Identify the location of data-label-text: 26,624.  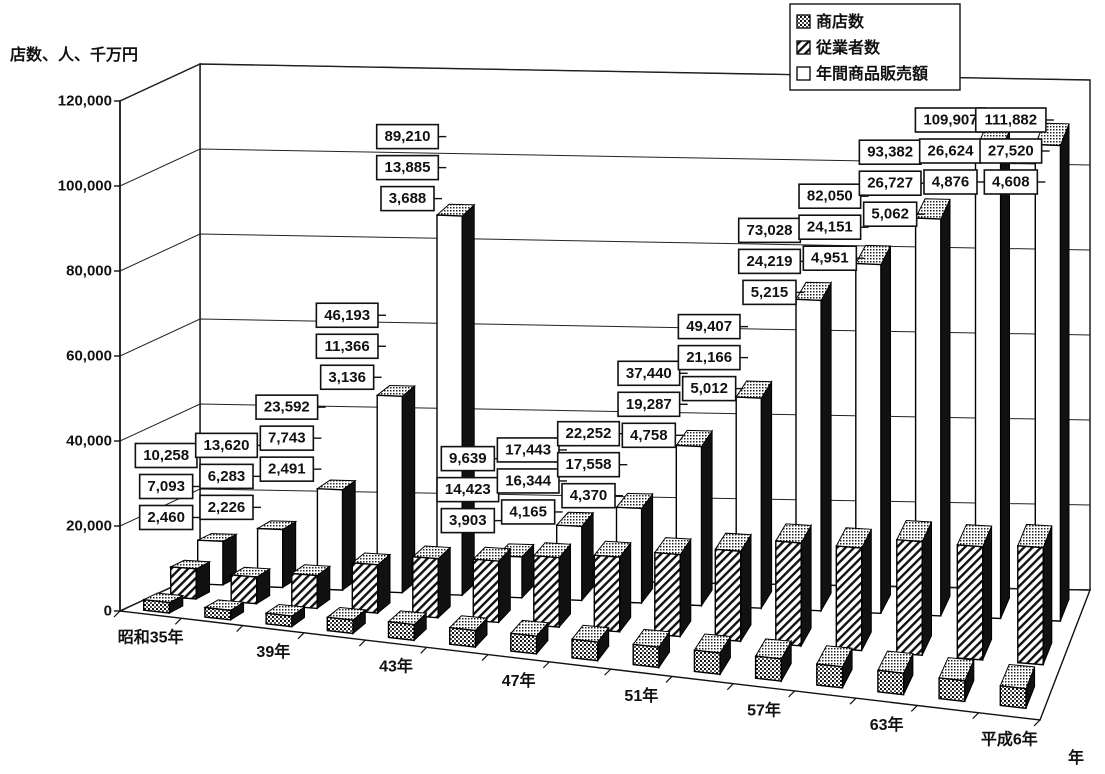
(951, 151).